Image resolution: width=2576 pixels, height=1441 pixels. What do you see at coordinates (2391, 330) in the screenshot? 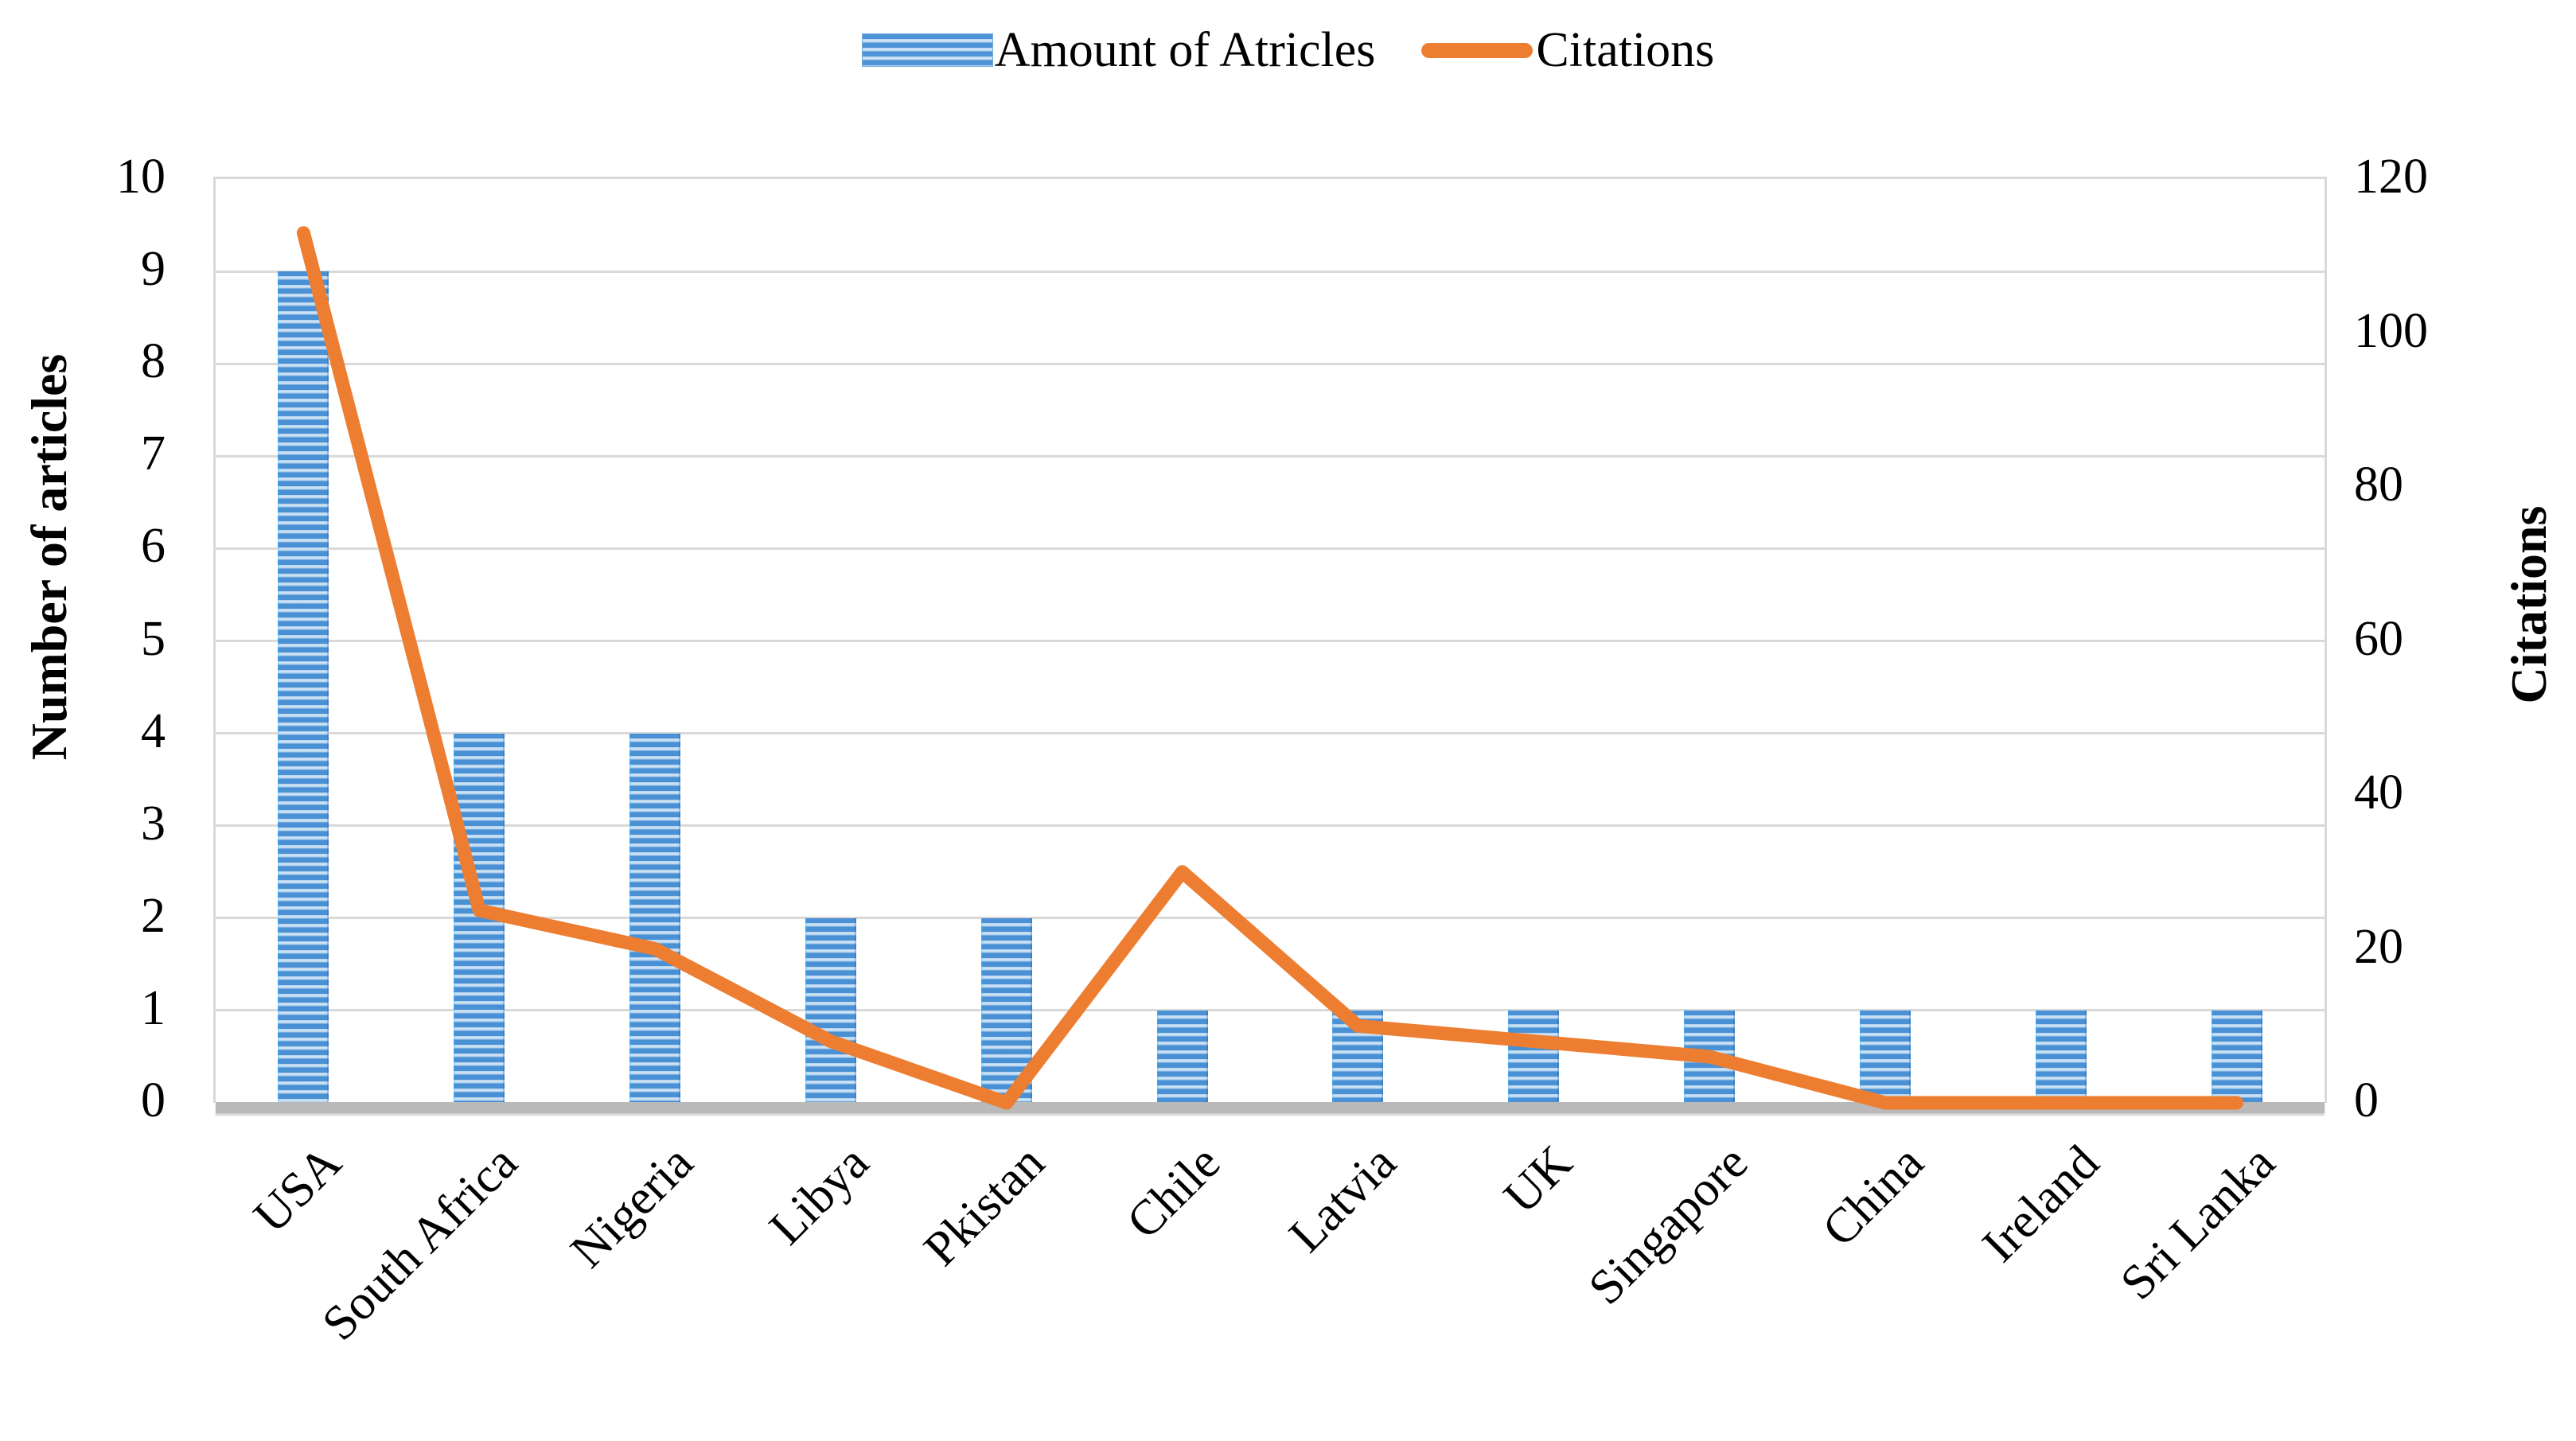
I see `right-tick-100: 100` at bounding box center [2391, 330].